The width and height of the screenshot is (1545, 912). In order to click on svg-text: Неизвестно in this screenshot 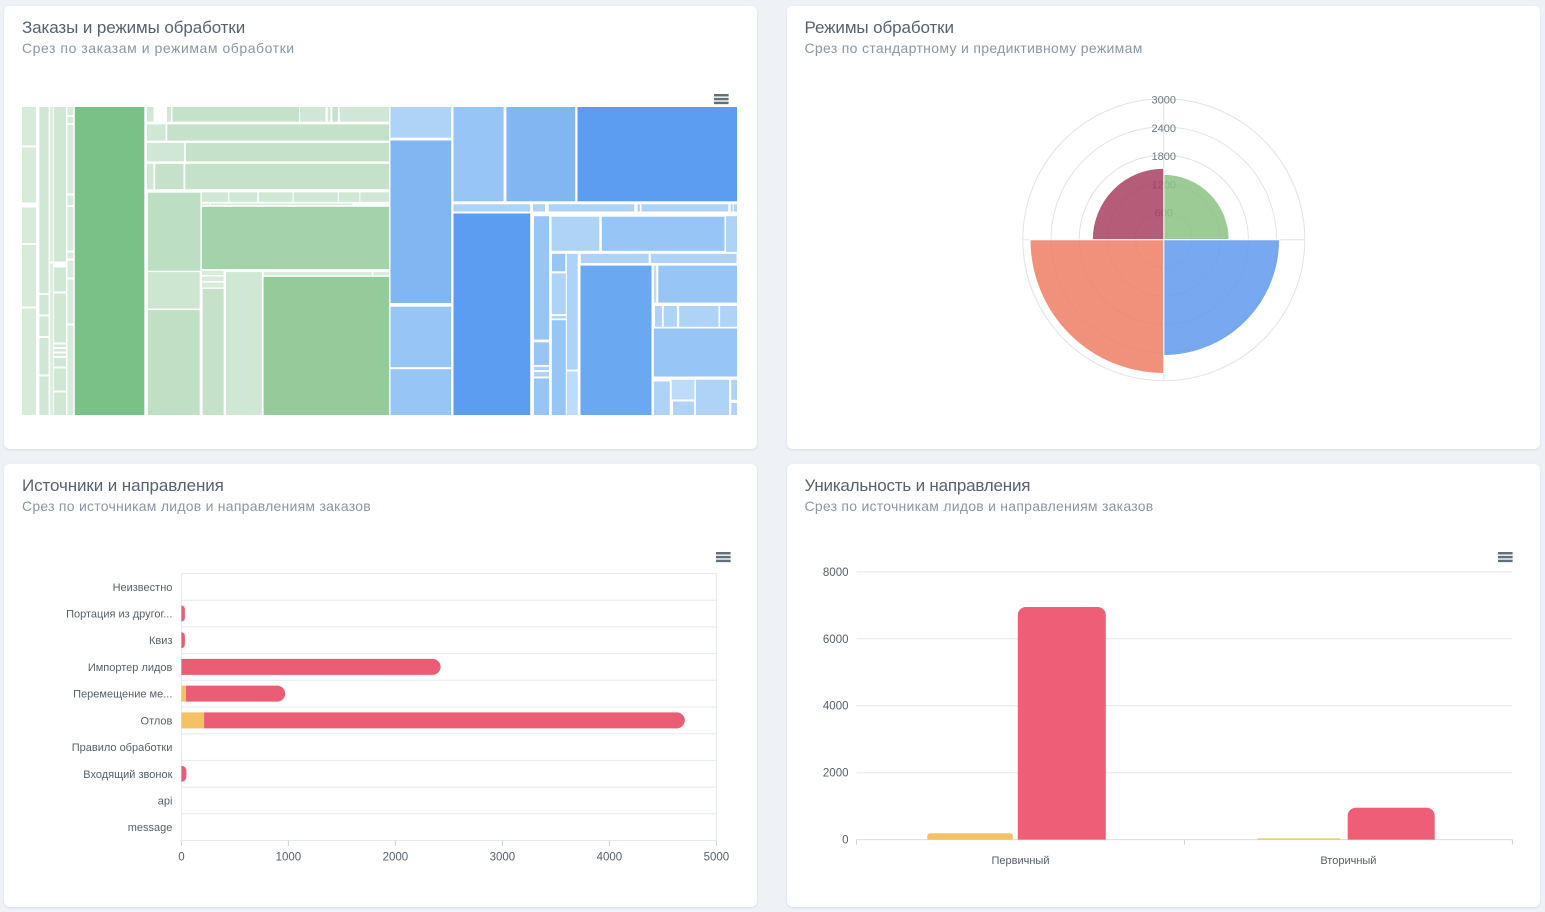, I will do `click(143, 588)`.